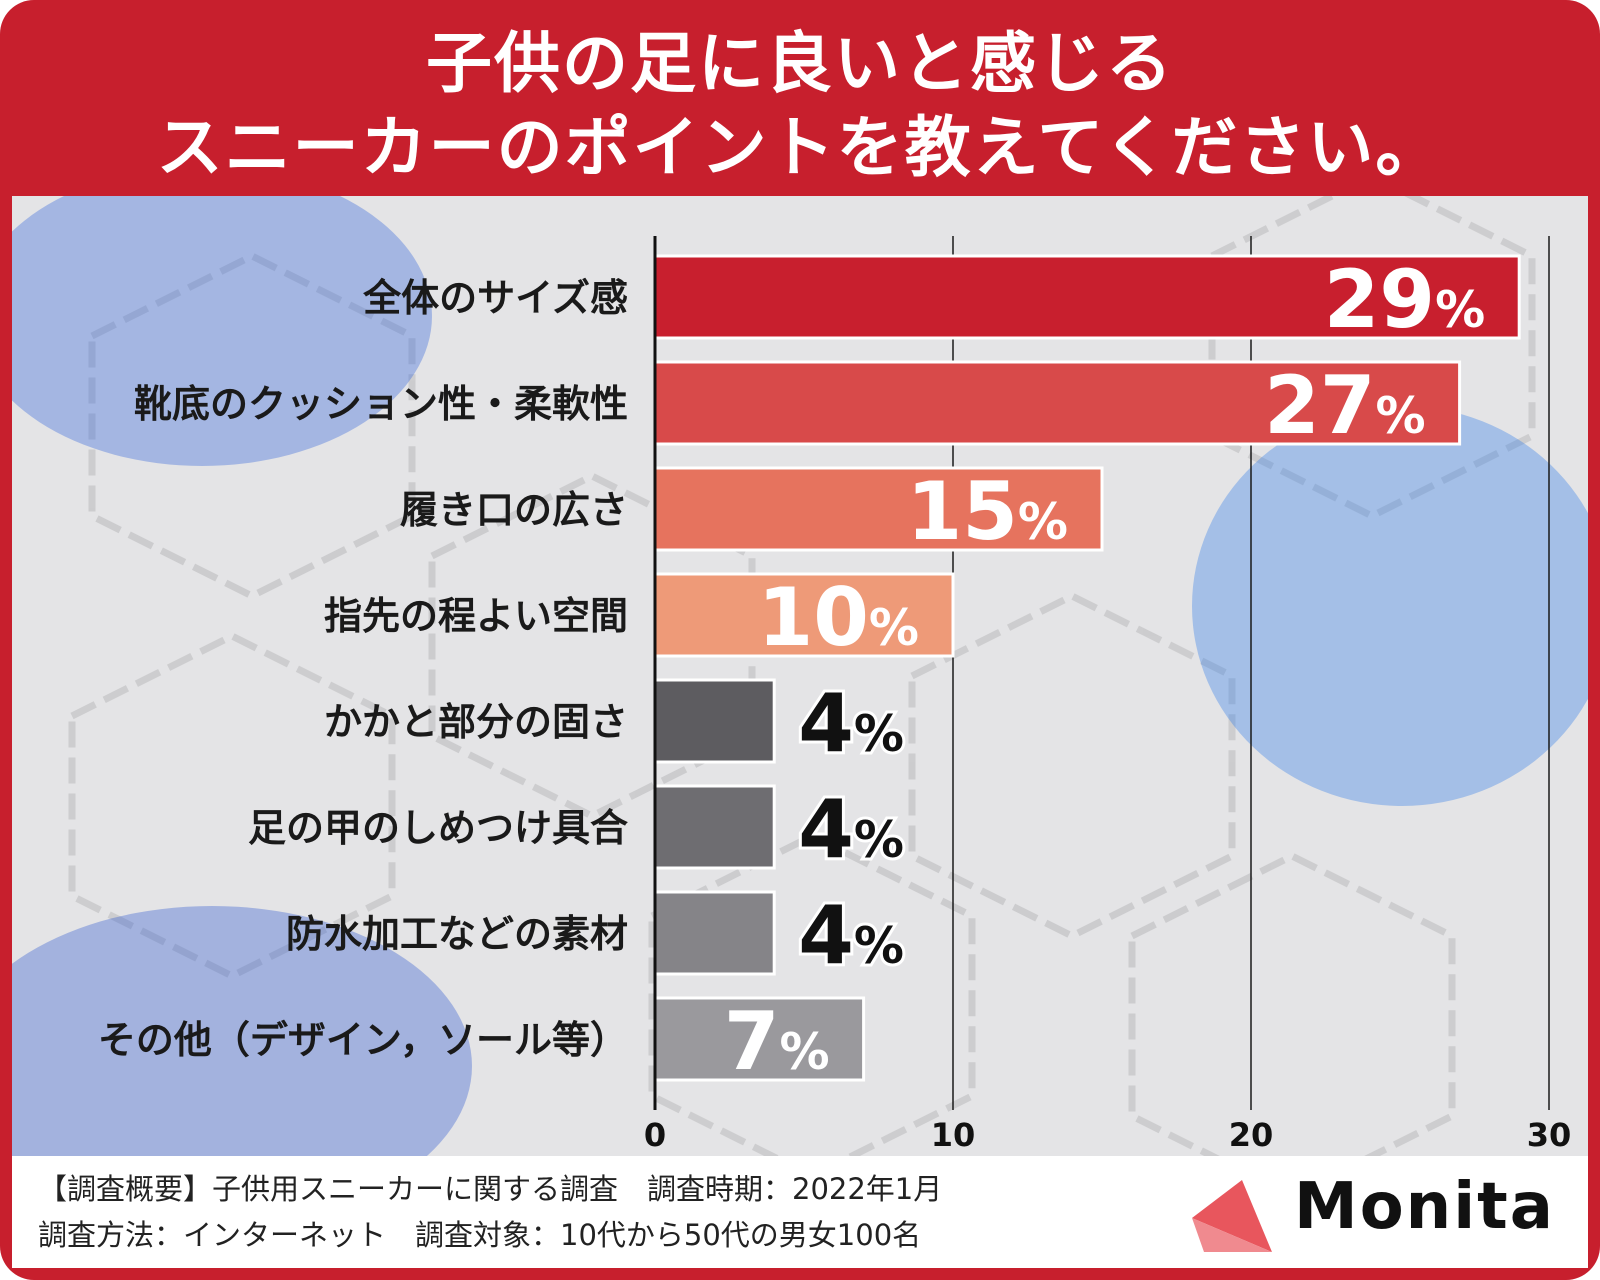 The image size is (1600, 1280). I want to click on category-label-5: 足の甲のしめつけ具合, so click(438, 828).